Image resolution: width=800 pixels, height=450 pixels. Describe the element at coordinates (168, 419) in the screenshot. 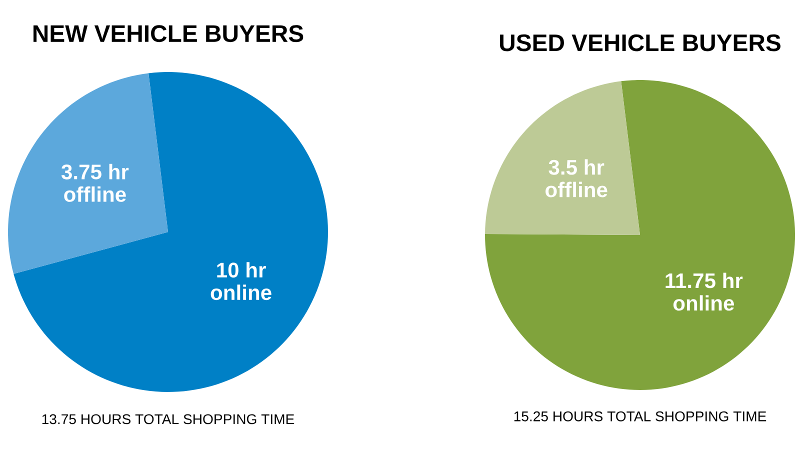

I see `text: 13.75 HOURS TOTAL SHOPPING TIME` at that location.